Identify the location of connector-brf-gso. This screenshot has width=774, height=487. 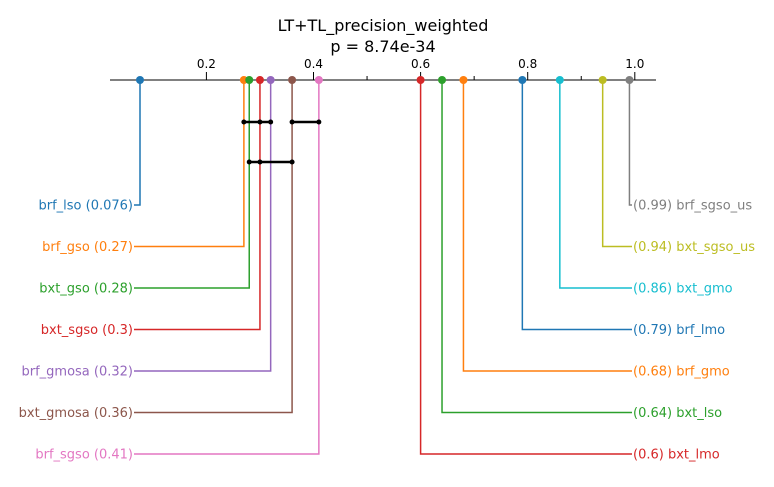
(189, 164).